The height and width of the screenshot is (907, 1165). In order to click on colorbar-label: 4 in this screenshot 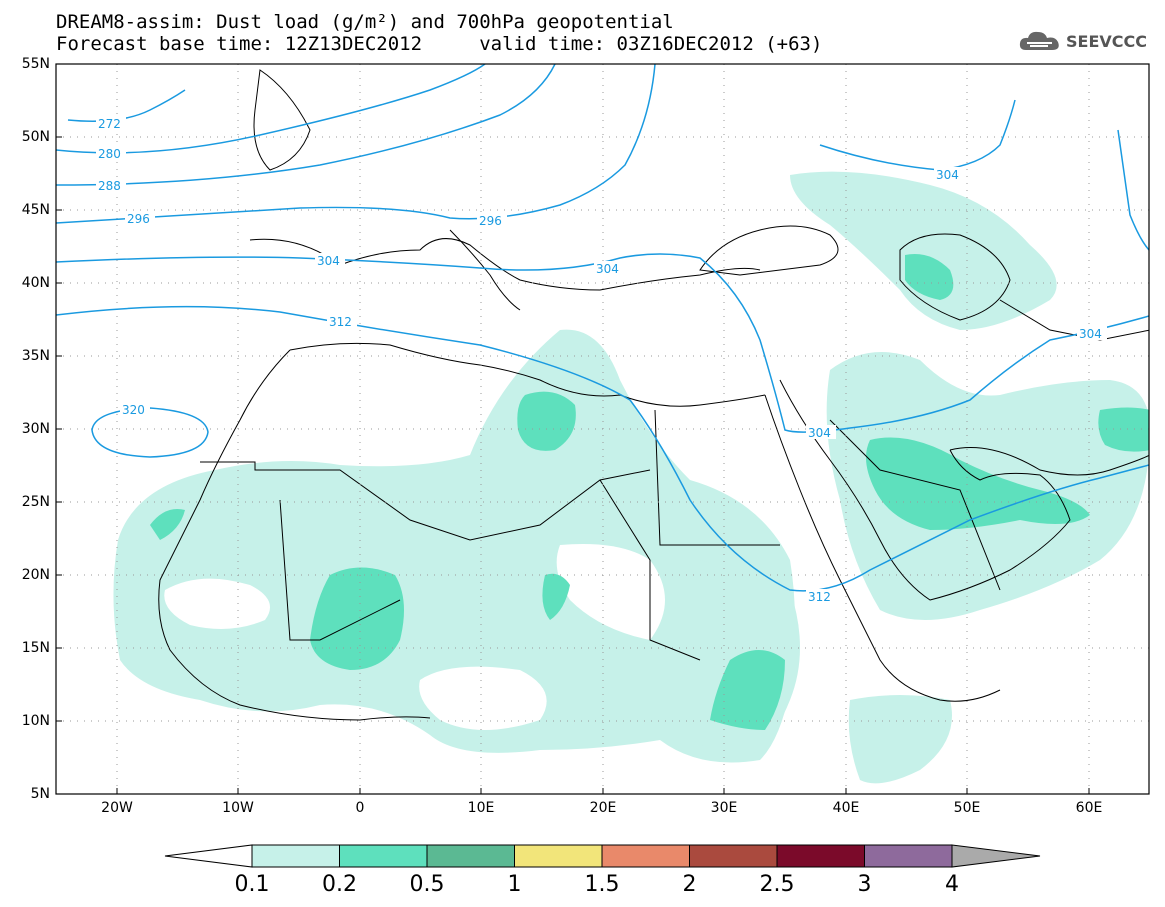, I will do `click(952, 884)`.